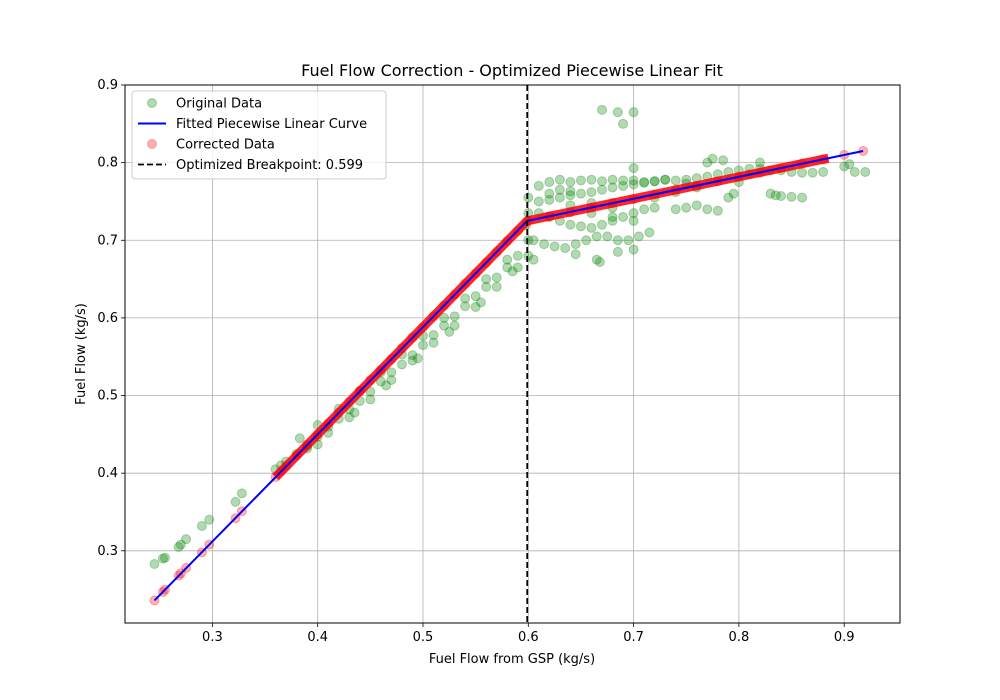 This screenshot has width=1000, height=700. What do you see at coordinates (212, 637) in the screenshot?
I see `x-tick-label: 0.3` at bounding box center [212, 637].